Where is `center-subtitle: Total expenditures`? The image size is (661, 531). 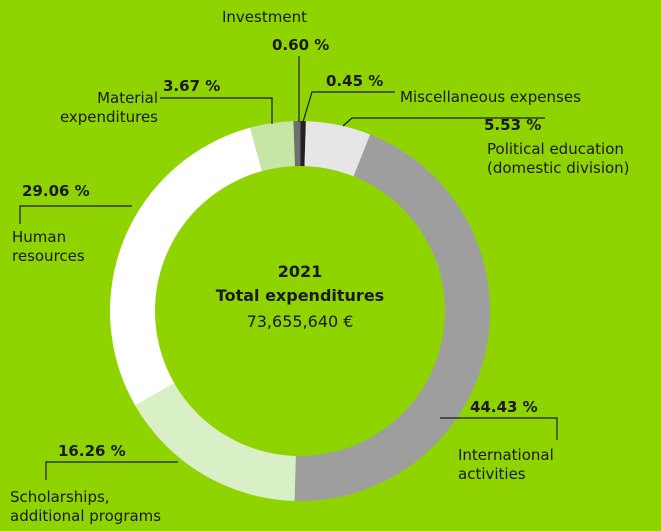 center-subtitle: Total expenditures is located at coordinates (300, 295).